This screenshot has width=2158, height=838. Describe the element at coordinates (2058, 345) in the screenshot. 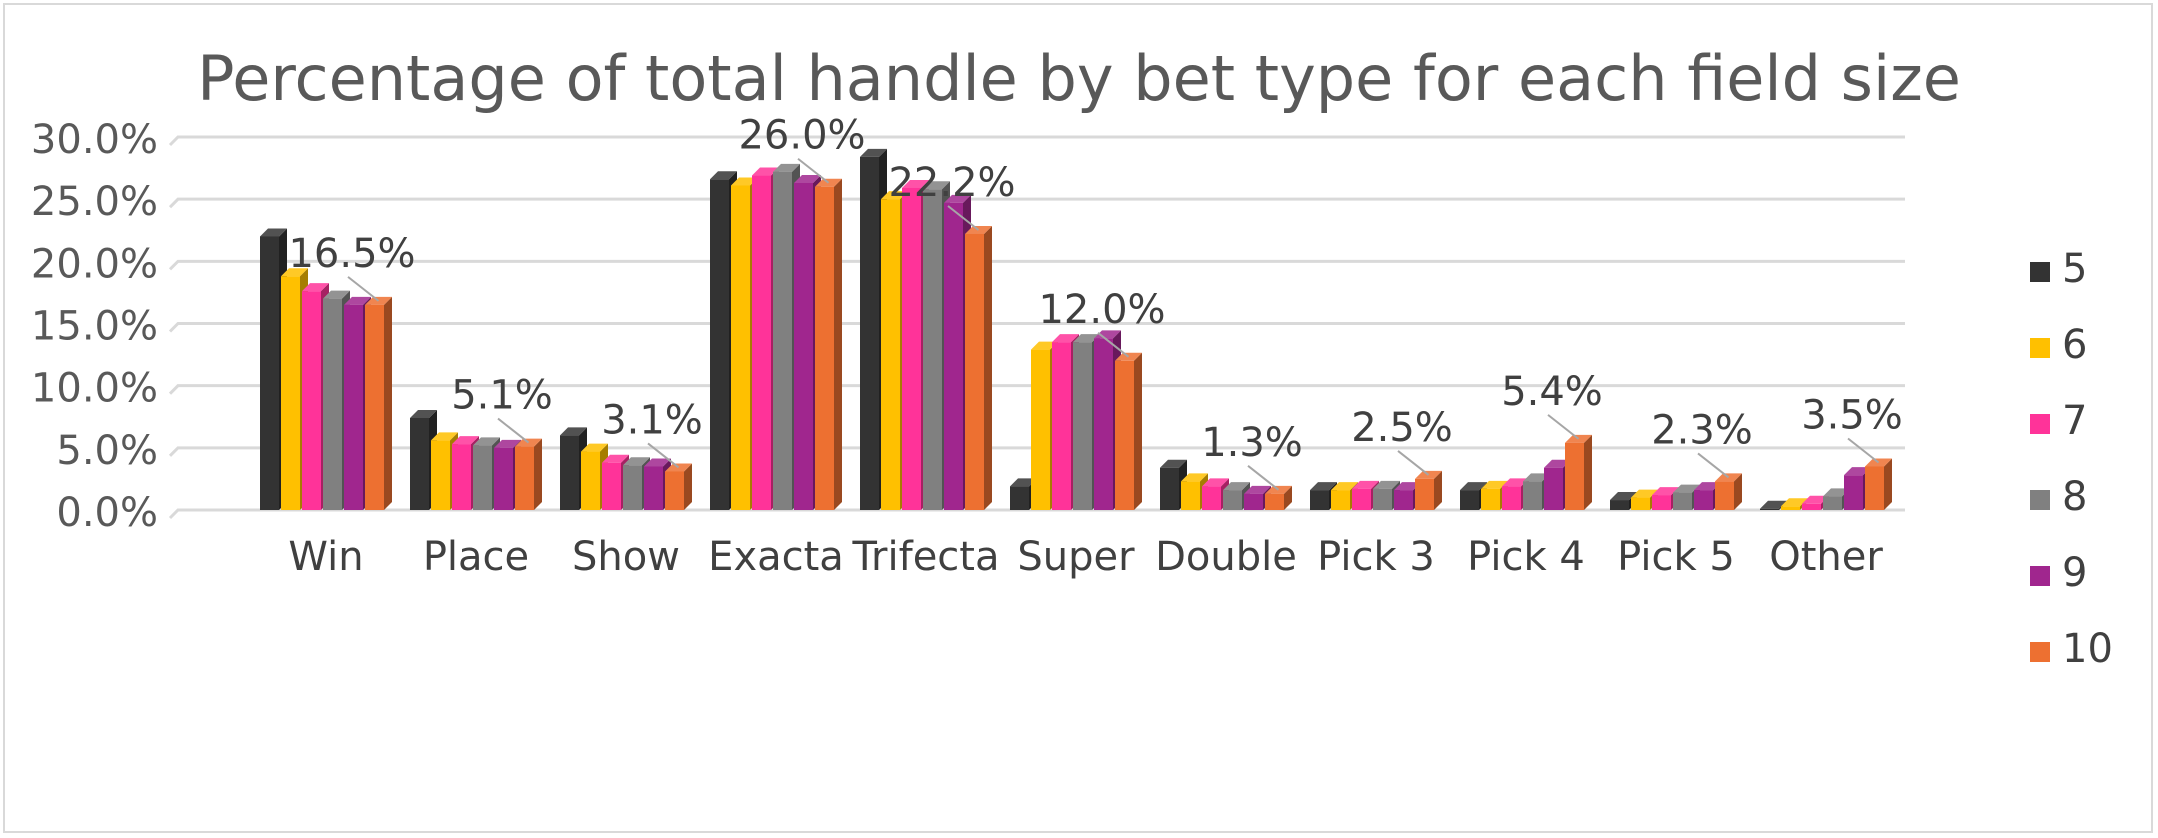

I see `legend-item: 6` at that location.